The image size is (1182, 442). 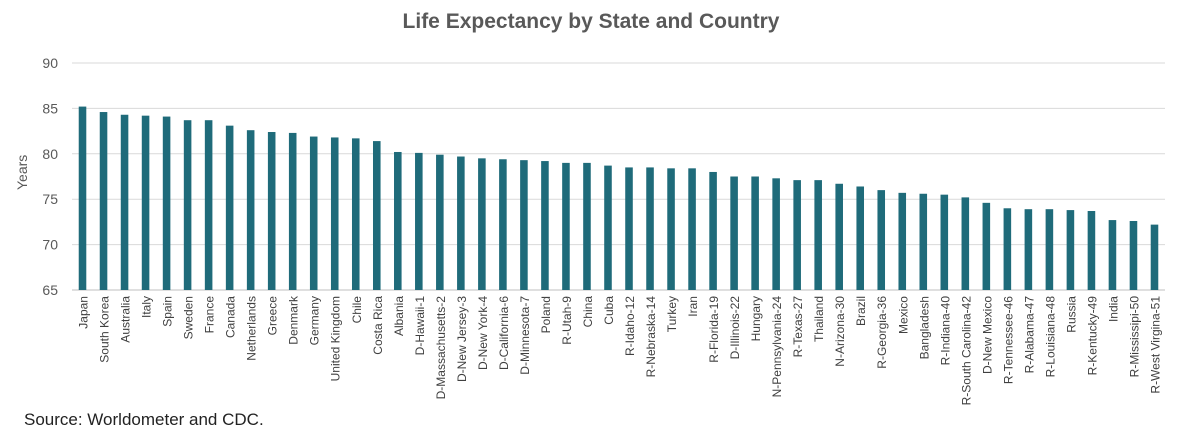 What do you see at coordinates (651, 337) in the screenshot?
I see `x-tick-label: R-Nebraska-14` at bounding box center [651, 337].